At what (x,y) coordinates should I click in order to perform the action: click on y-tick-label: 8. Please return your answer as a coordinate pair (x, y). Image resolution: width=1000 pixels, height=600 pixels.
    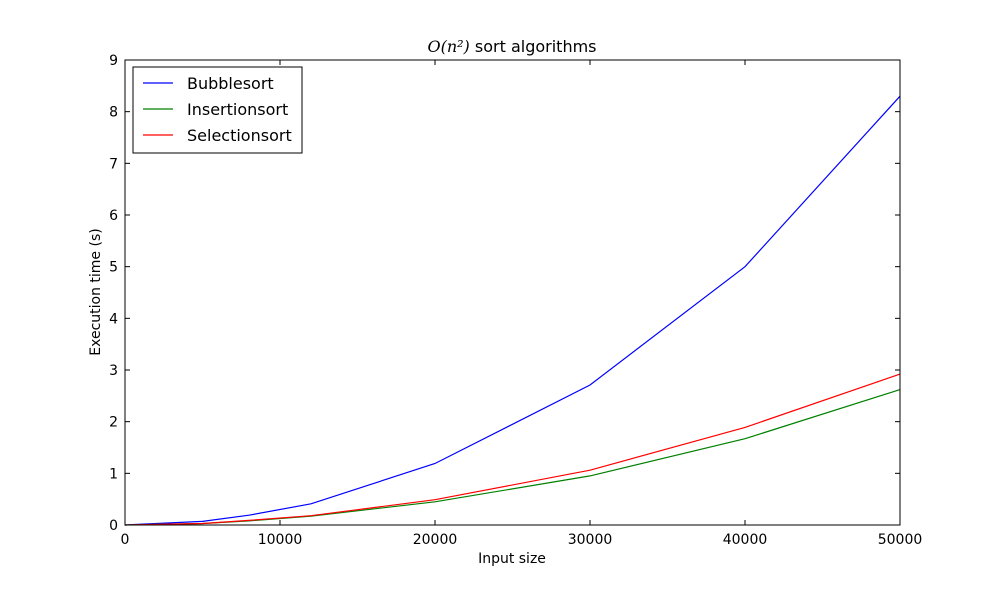
    Looking at the image, I should click on (113, 113).